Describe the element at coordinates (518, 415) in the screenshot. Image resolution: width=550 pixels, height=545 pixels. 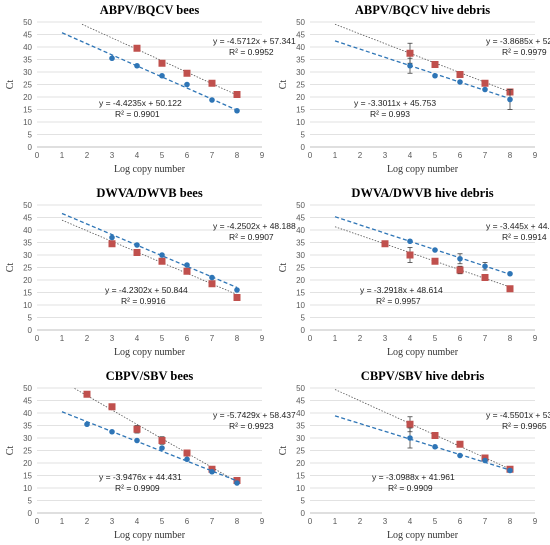
I see `equation-label: y = -4.5501x + 53.967` at that location.